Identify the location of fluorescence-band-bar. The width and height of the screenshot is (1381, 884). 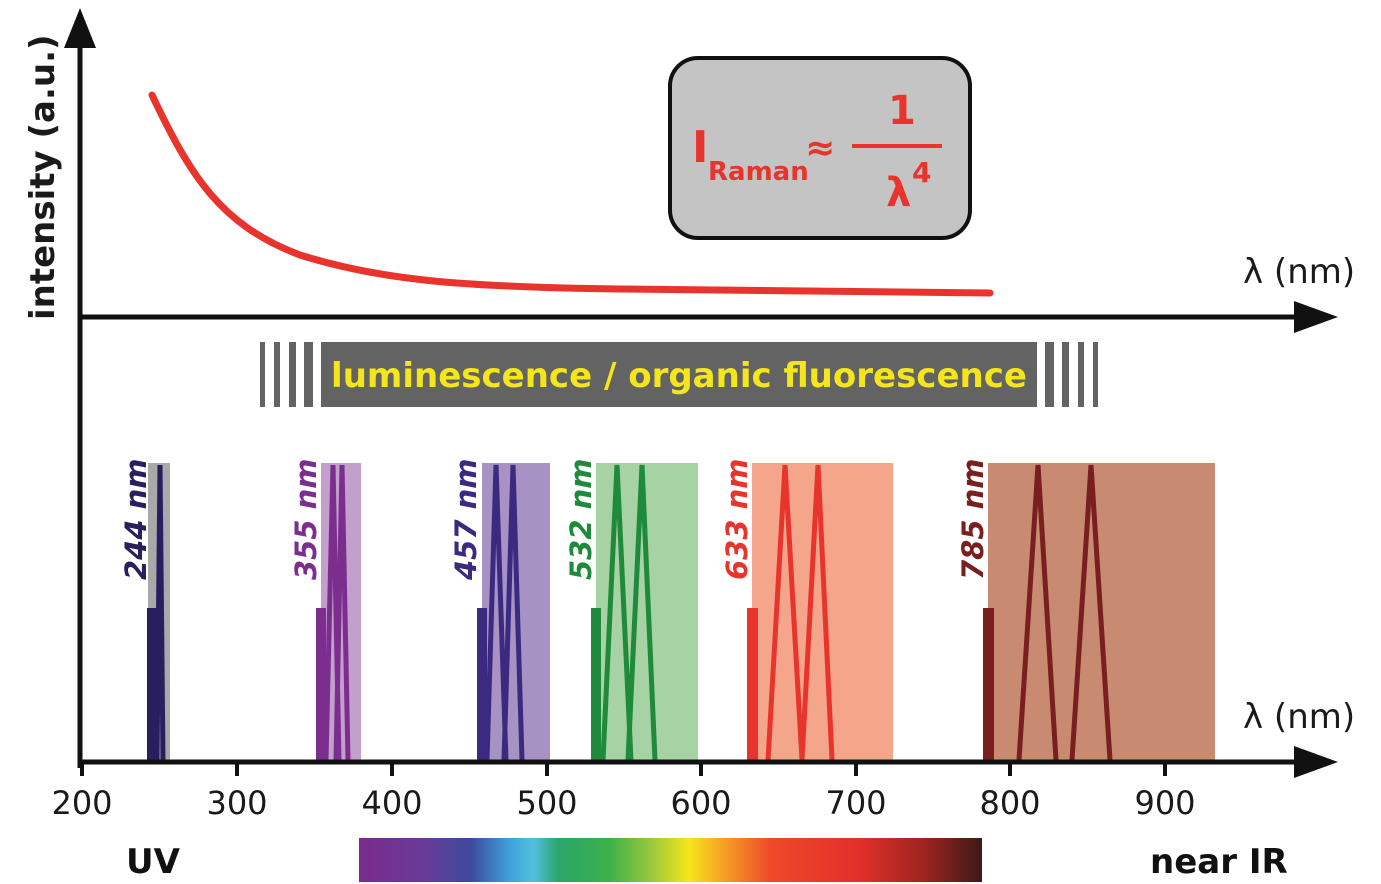
(679, 374).